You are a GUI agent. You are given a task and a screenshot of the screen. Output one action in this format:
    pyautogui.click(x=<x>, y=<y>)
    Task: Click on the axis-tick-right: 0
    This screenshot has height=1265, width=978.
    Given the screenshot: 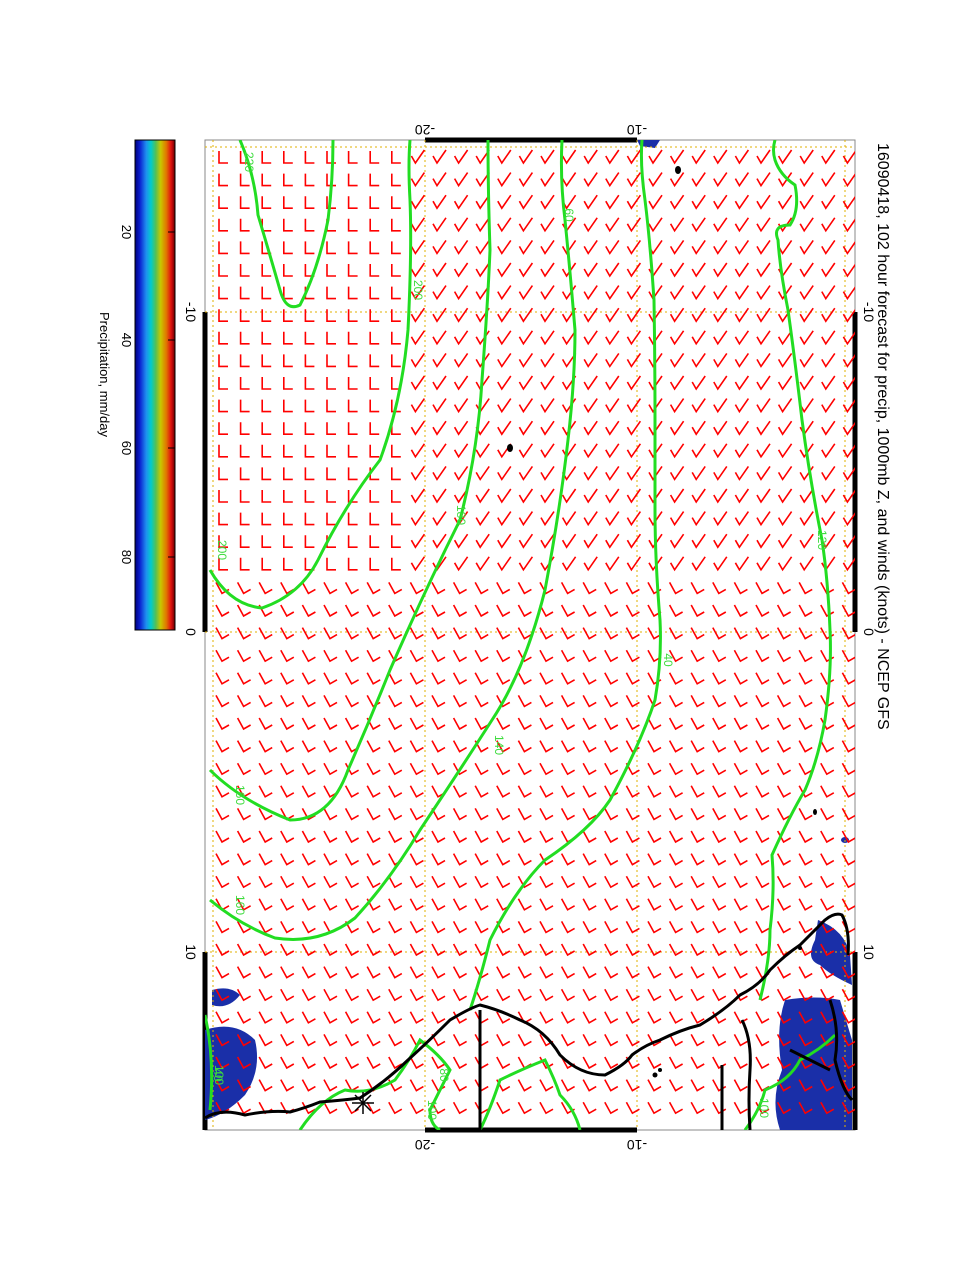 What is the action you would take?
    pyautogui.click(x=869, y=632)
    